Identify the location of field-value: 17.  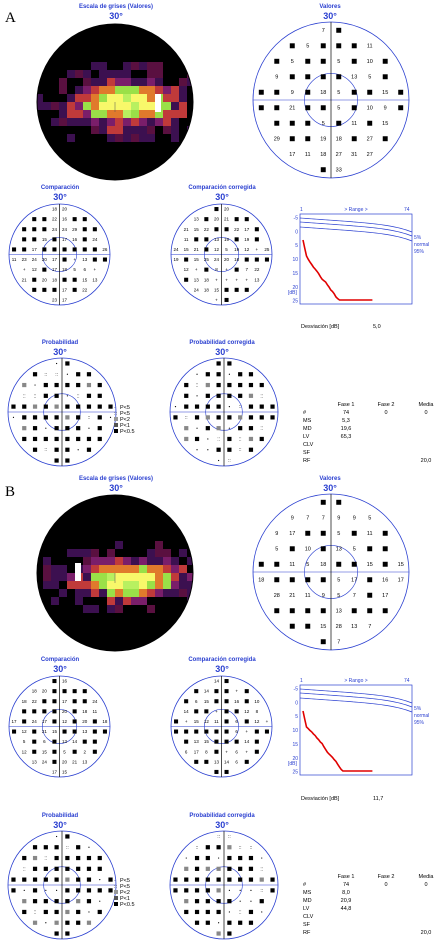
(55, 772).